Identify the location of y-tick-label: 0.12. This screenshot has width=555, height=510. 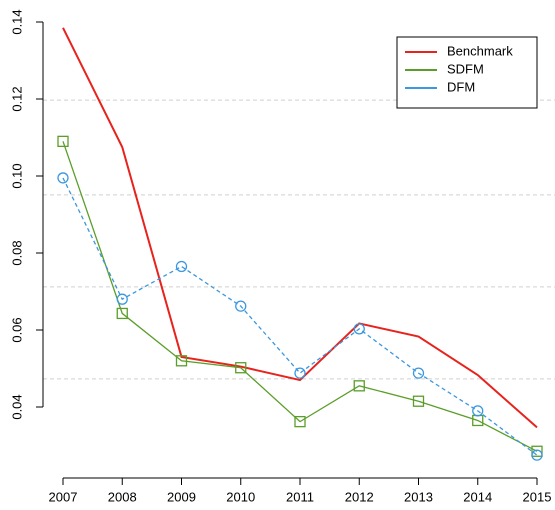
(16, 98).